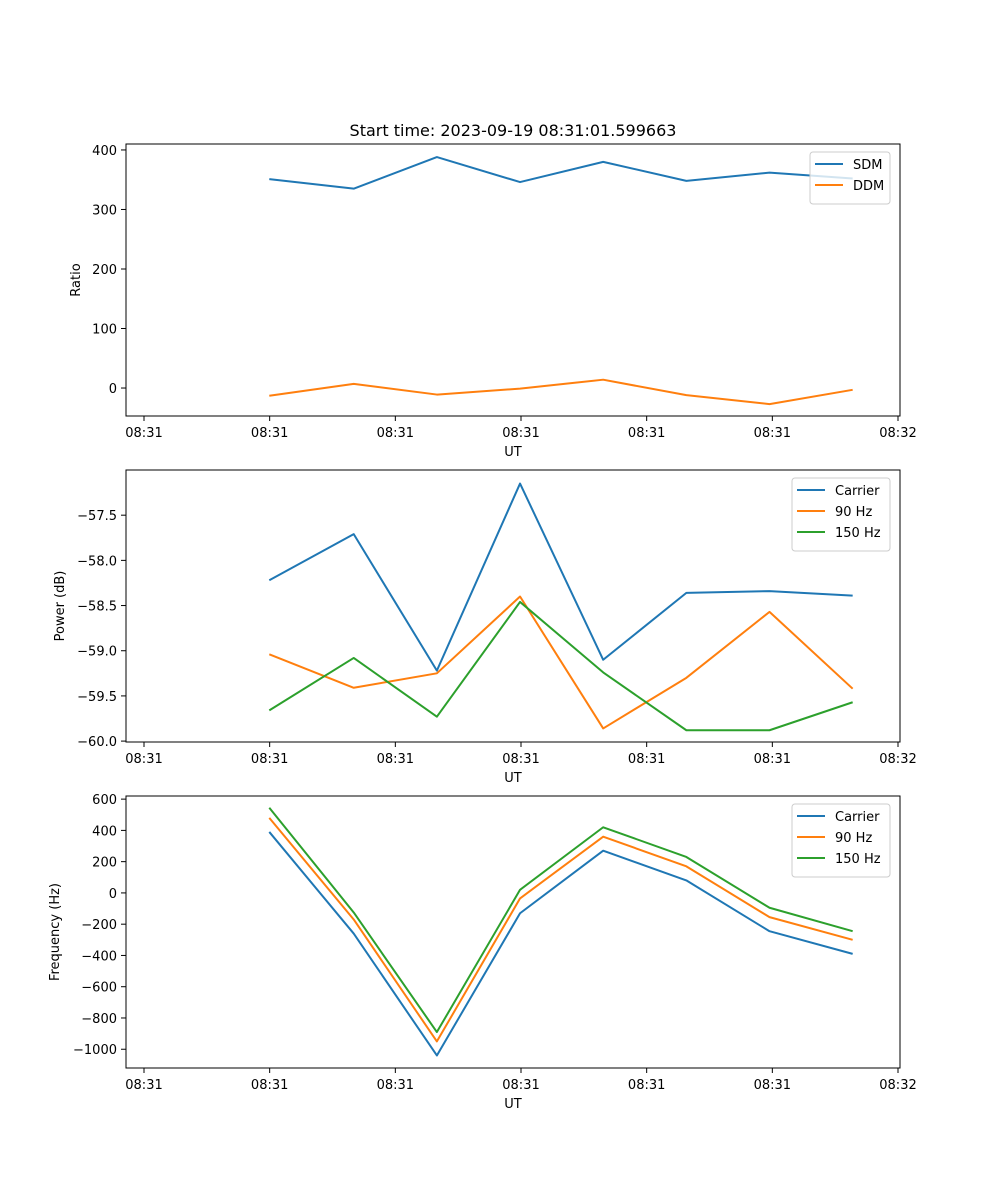 This screenshot has width=1000, height=1200. I want to click on frequency-y-tick-label: 0, so click(113, 894).